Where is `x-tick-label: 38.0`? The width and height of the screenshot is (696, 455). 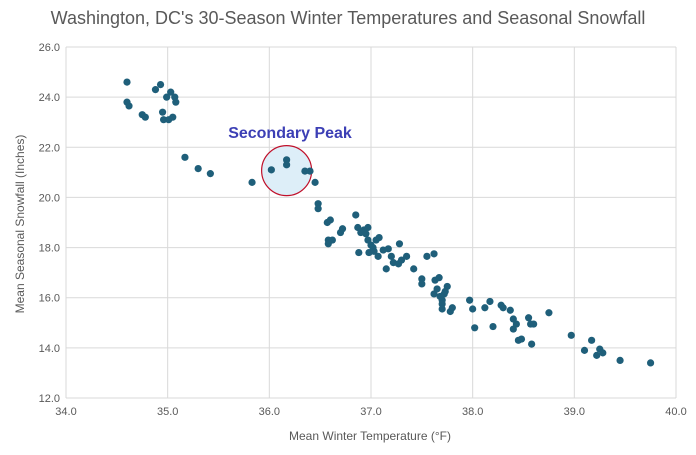
x-tick-label: 38.0 is located at coordinates (472, 412).